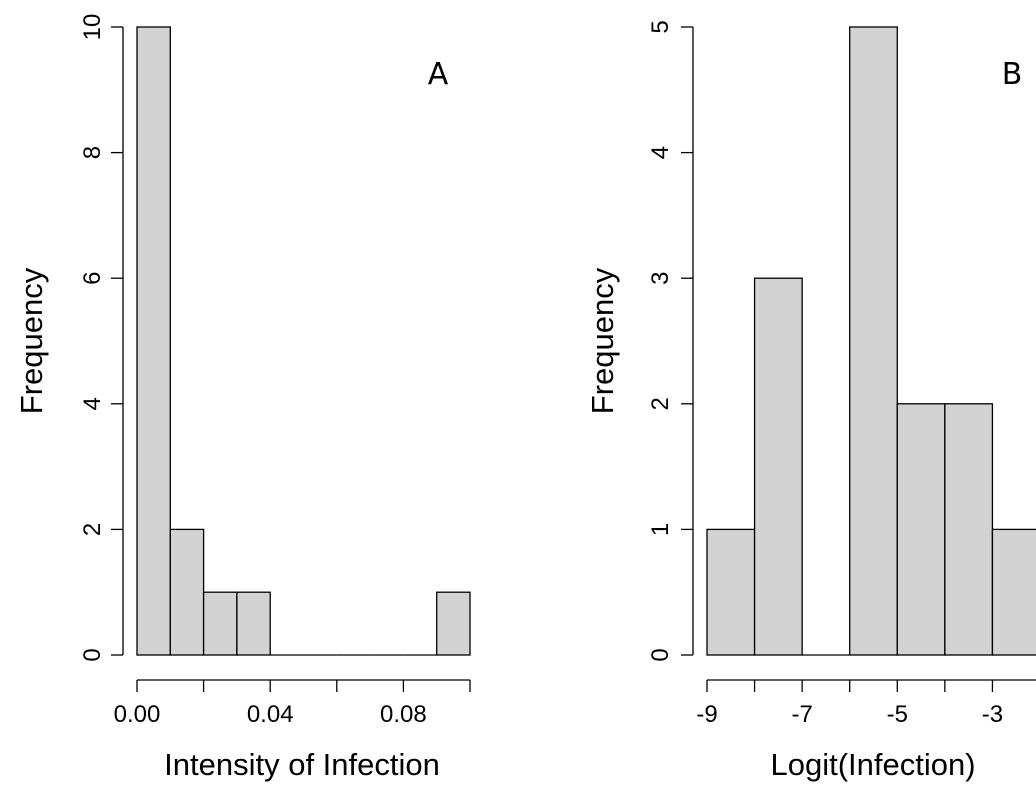 The height and width of the screenshot is (793, 1036). Describe the element at coordinates (302, 764) in the screenshot. I see `panel-a-x-axis-title: Intensity of Infection` at that location.